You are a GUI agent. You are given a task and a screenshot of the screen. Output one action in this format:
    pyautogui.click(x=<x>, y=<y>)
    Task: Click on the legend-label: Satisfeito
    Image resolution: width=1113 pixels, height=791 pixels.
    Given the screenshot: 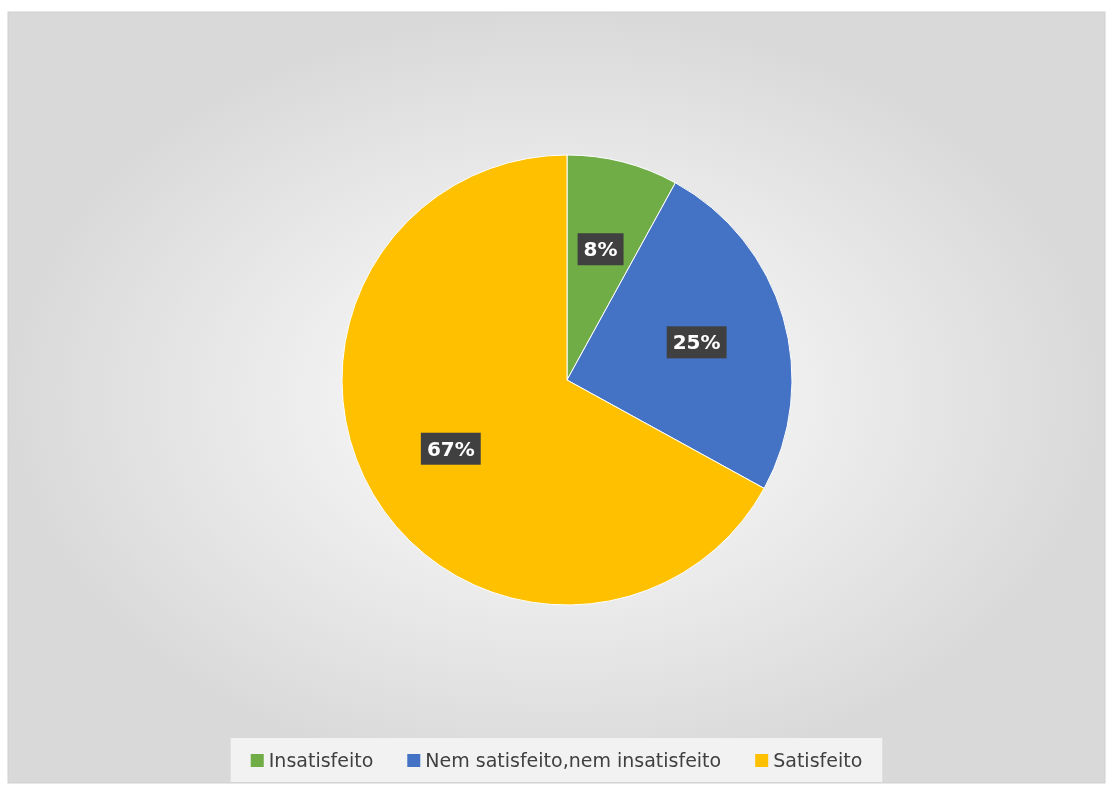 What is the action you would take?
    pyautogui.click(x=818, y=760)
    